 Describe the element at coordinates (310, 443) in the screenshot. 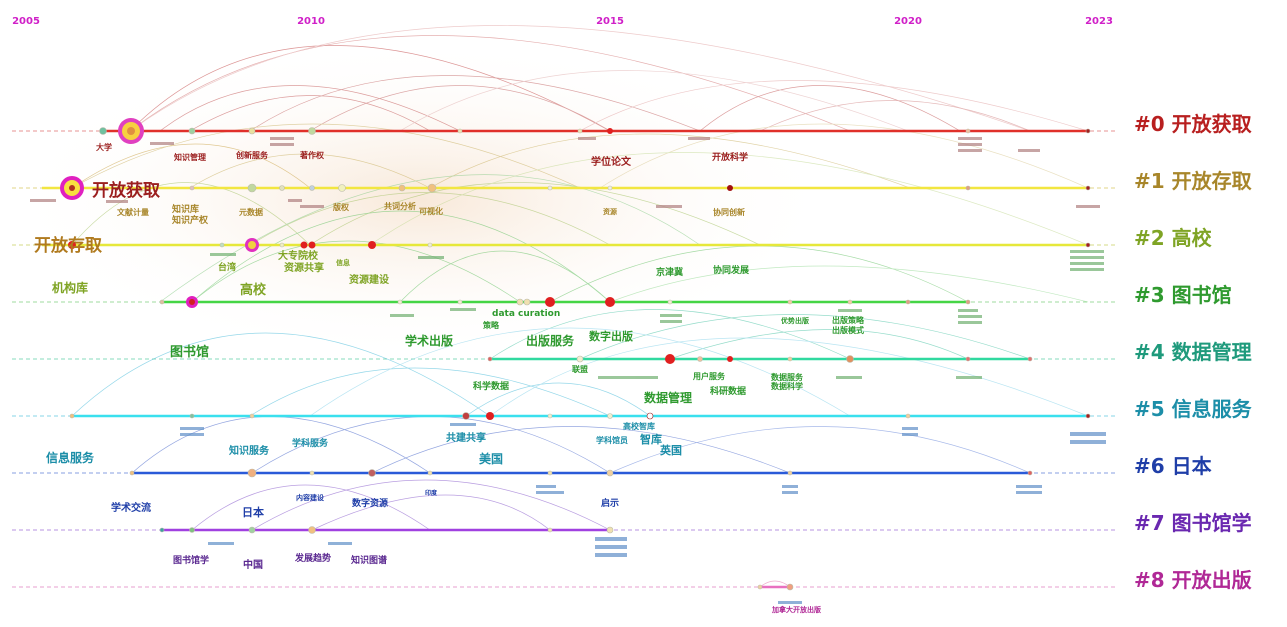

I see `keyword-label: 学科服务` at that location.